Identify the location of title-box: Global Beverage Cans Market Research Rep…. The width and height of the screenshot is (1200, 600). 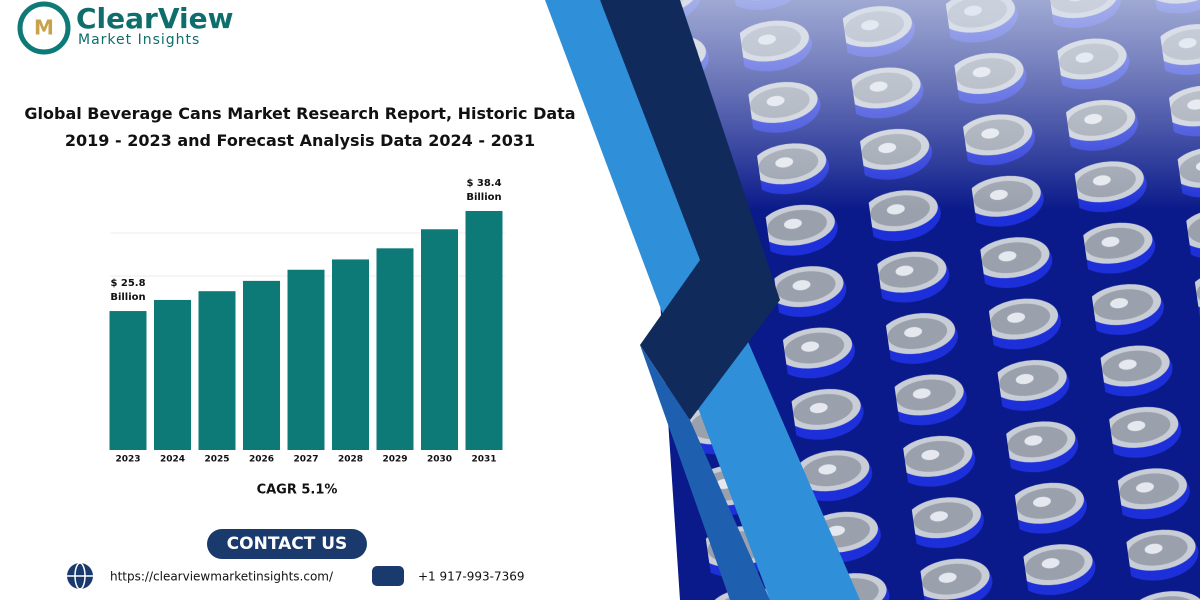
(300, 127).